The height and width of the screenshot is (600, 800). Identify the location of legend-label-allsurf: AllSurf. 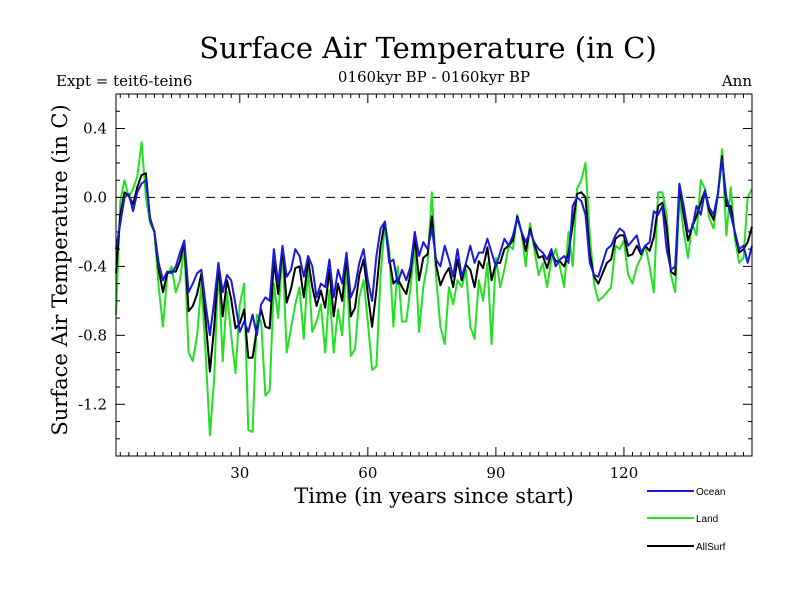
(711, 547).